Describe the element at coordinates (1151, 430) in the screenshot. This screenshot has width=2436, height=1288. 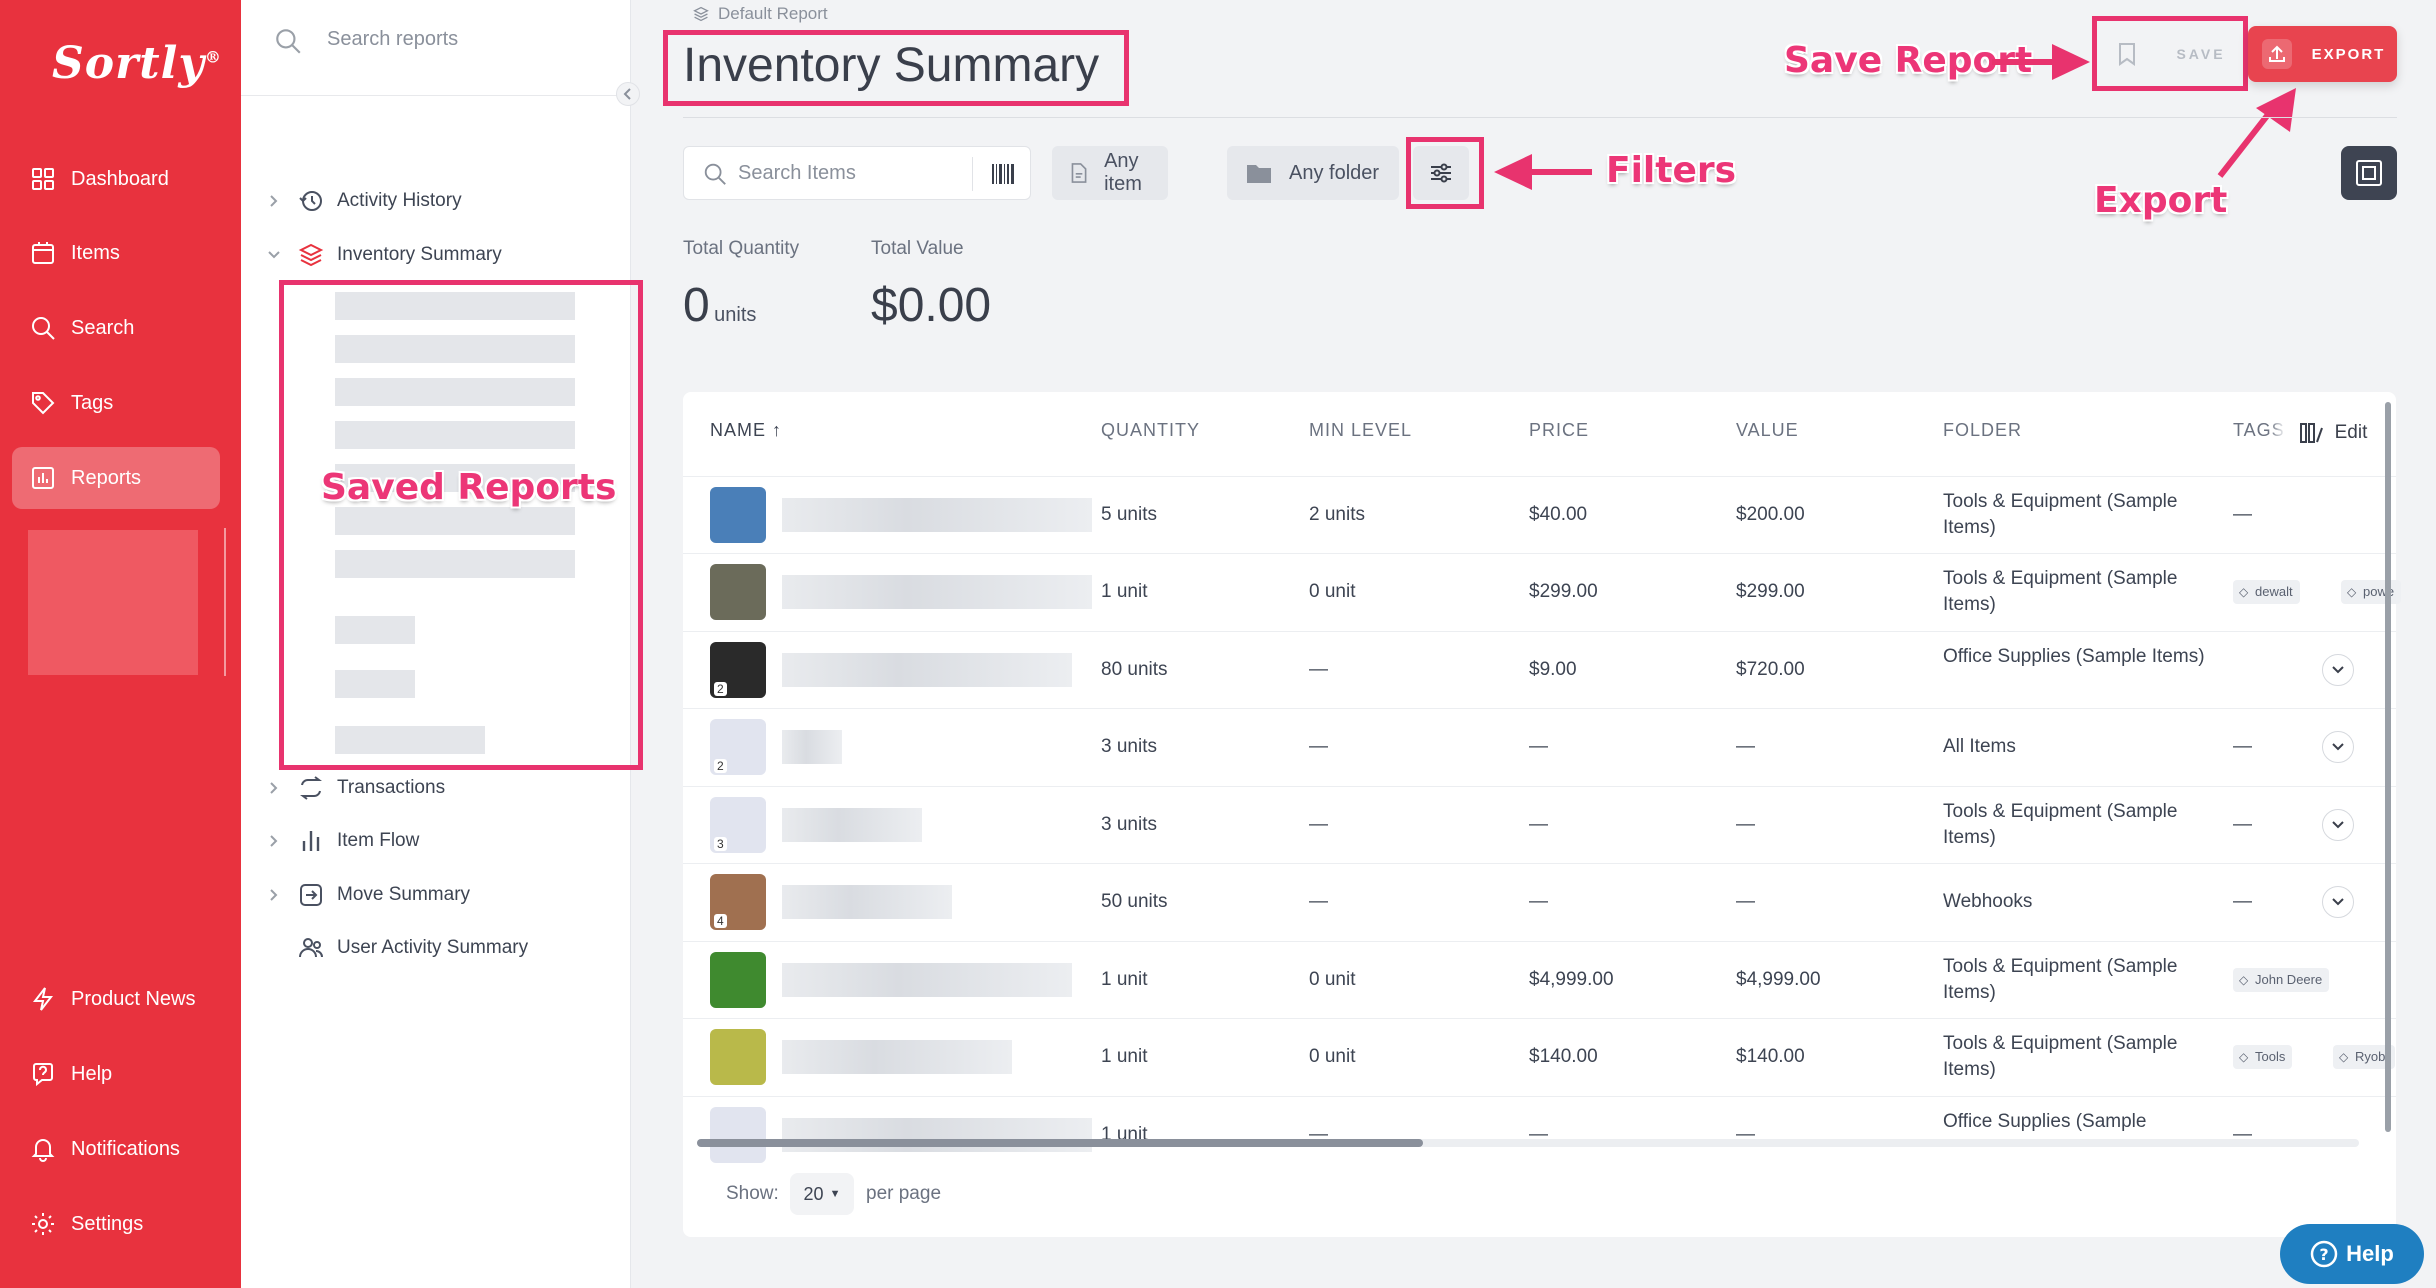
I see `column-quantity: QUANTITY` at that location.